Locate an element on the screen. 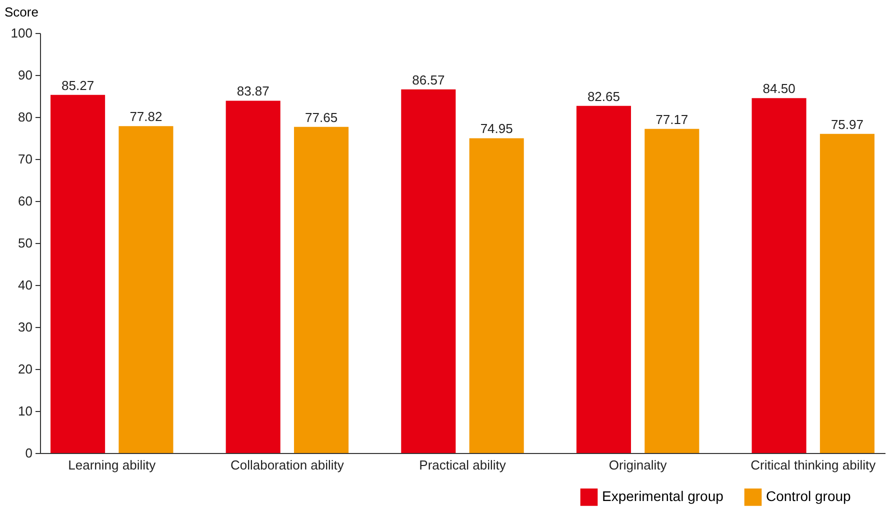 Image resolution: width=893 pixels, height=519 pixels. data-label: 83.87 is located at coordinates (253, 91).